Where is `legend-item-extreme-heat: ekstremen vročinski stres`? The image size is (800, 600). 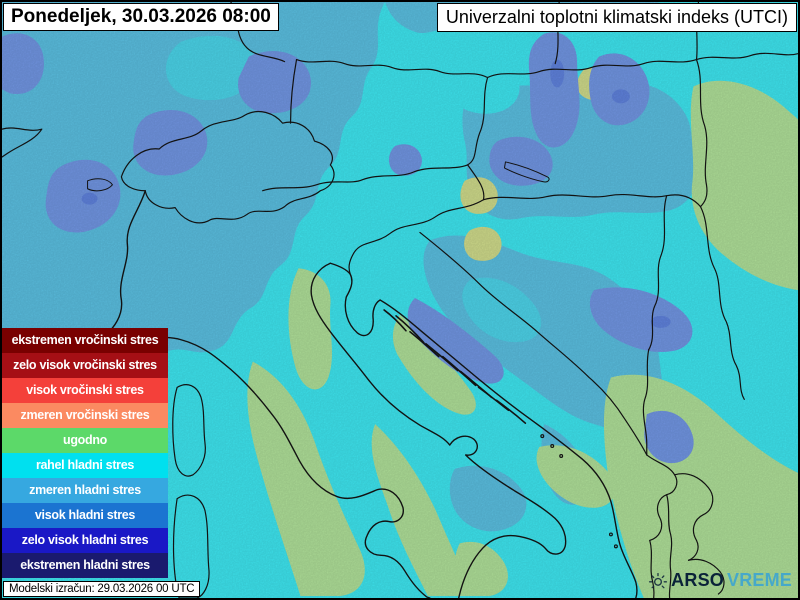
legend-item-extreme-heat: ekstremen vročinski stres is located at coordinates (85, 340).